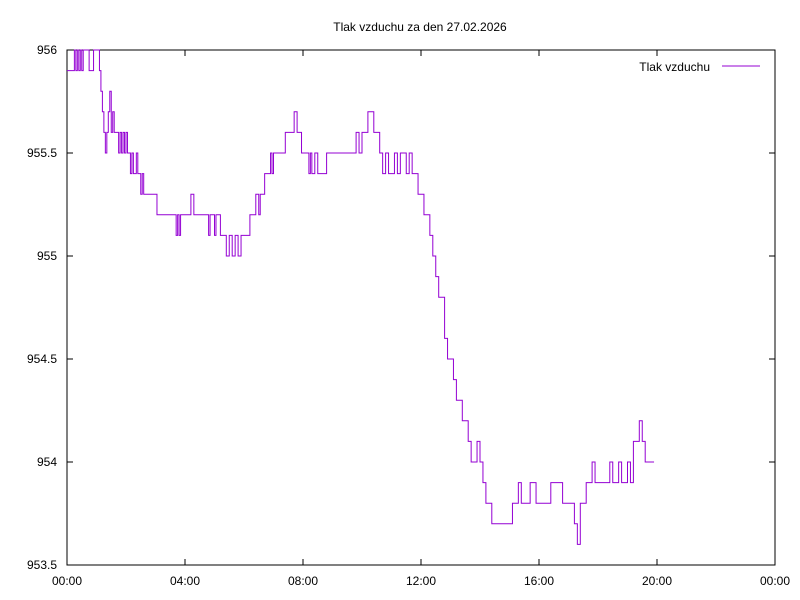  What do you see at coordinates (539, 581) in the screenshot?
I see `x-tick-label: 16:00` at bounding box center [539, 581].